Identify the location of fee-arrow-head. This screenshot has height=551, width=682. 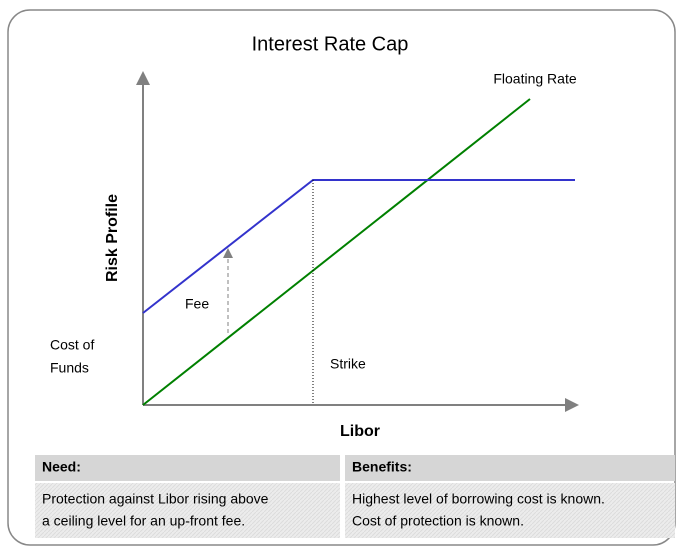
(228, 253).